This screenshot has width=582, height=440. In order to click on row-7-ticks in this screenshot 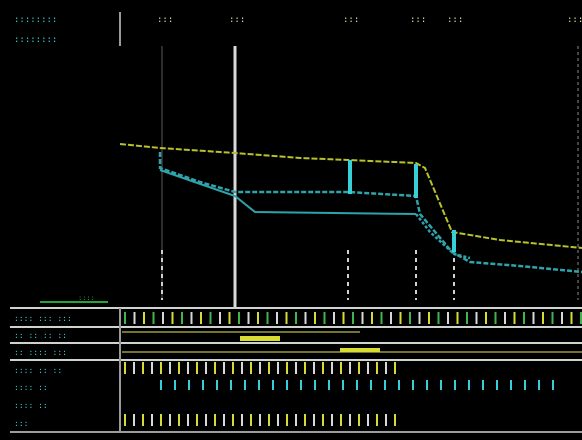, I will do `click(260, 420)`.